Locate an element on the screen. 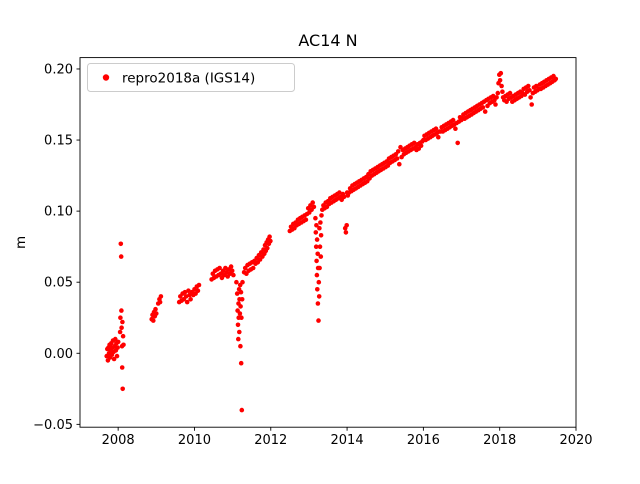  y-tick-label: 0.10 is located at coordinates (58, 212).